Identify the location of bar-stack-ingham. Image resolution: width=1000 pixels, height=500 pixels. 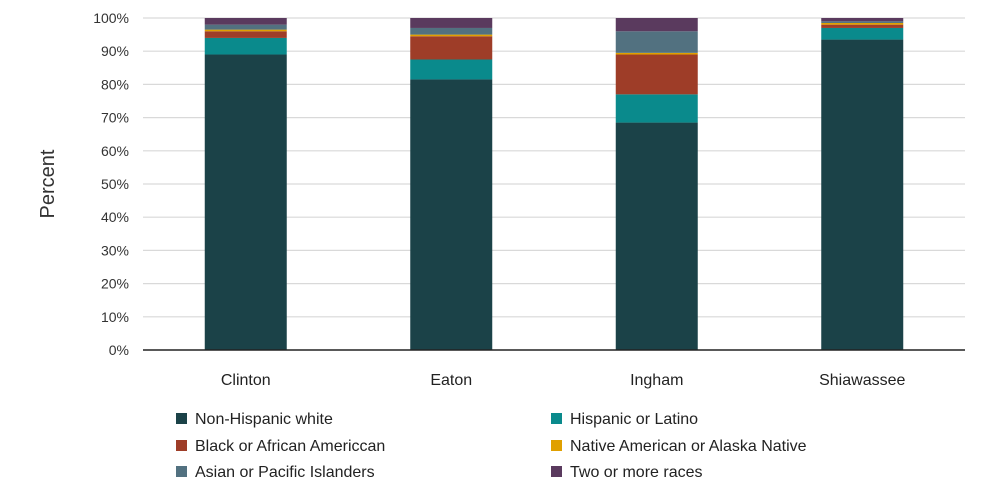
(656, 184).